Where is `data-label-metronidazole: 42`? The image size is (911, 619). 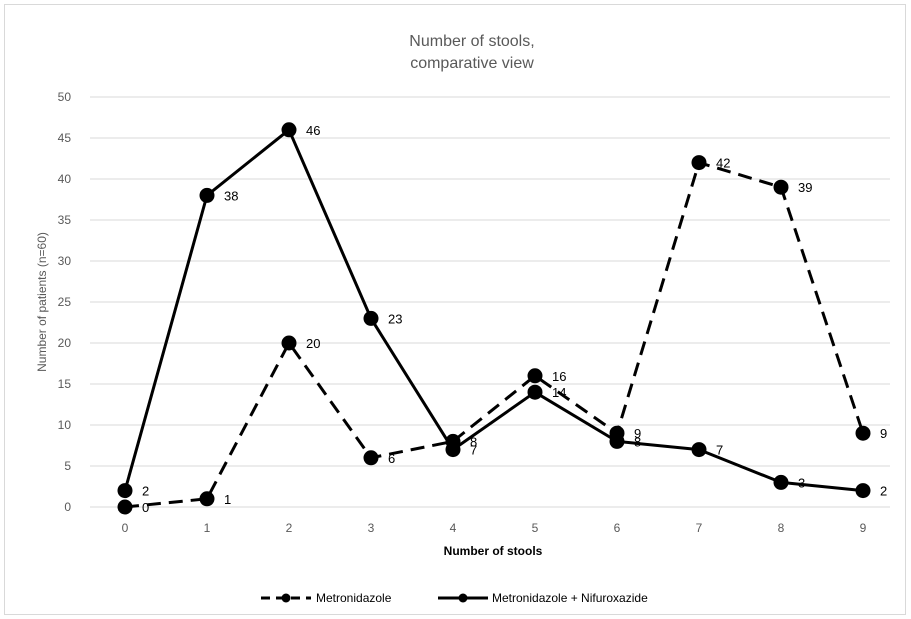 data-label-metronidazole: 42 is located at coordinates (723, 163).